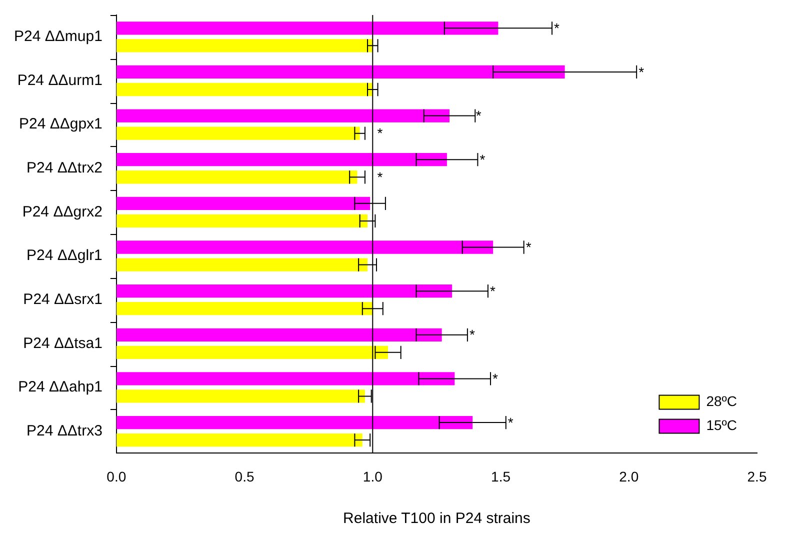  I want to click on x-tick-label: 2.0, so click(629, 476).